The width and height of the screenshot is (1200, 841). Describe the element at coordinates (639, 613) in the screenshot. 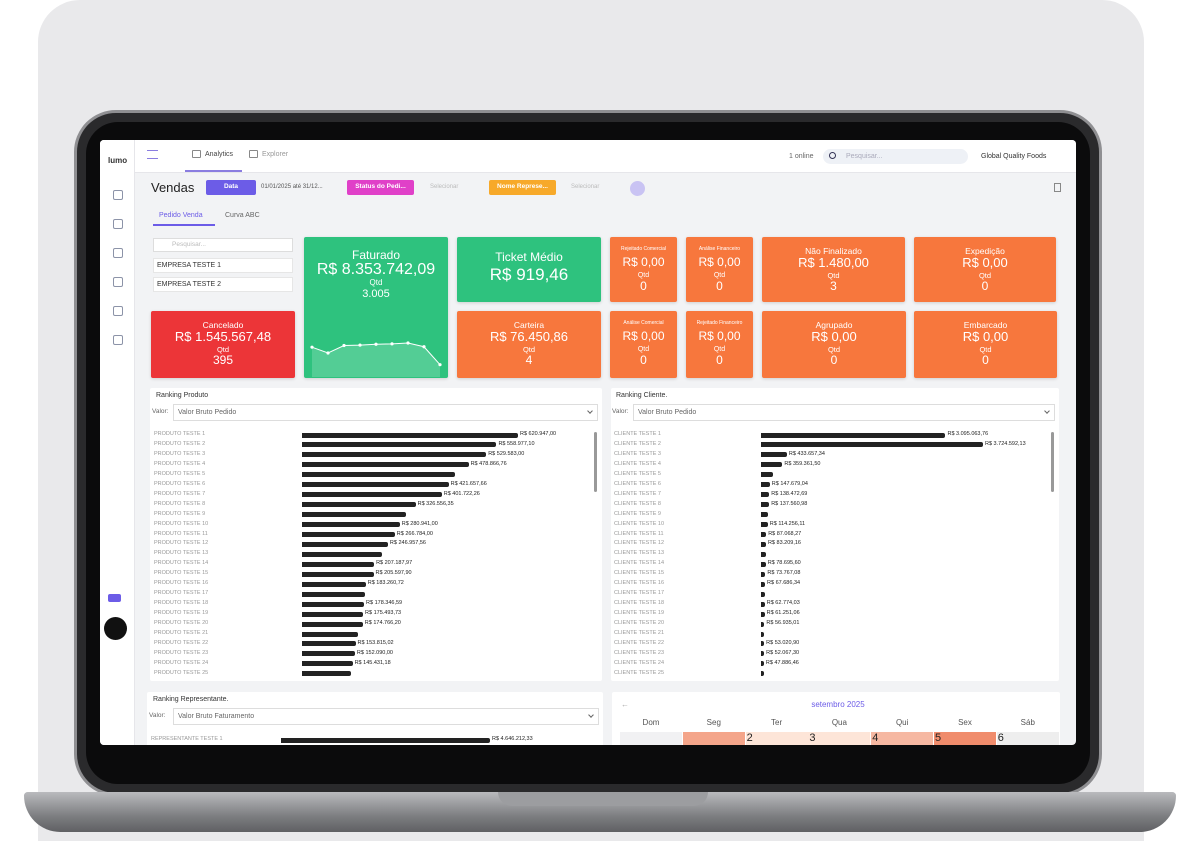

I see `row-name: CLIENTE TESTE 19` at that location.